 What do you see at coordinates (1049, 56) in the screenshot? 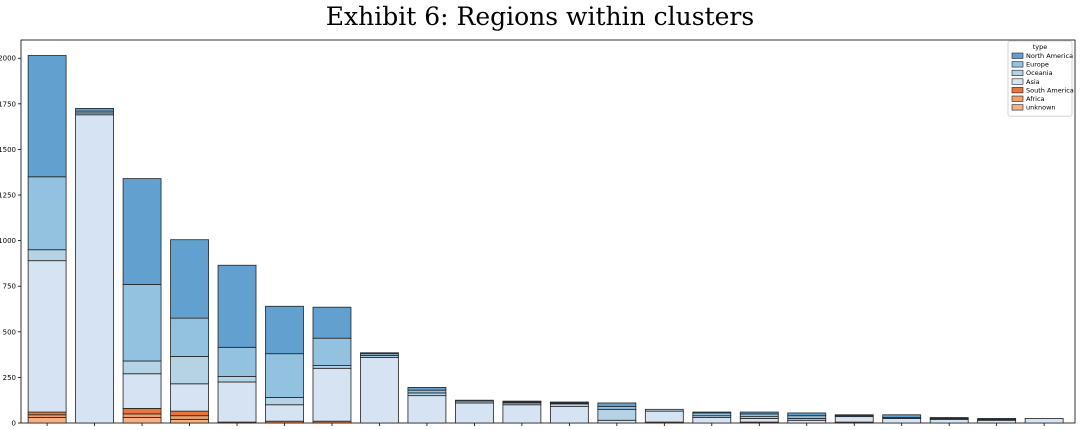
I see `legend-label: North America` at bounding box center [1049, 56].